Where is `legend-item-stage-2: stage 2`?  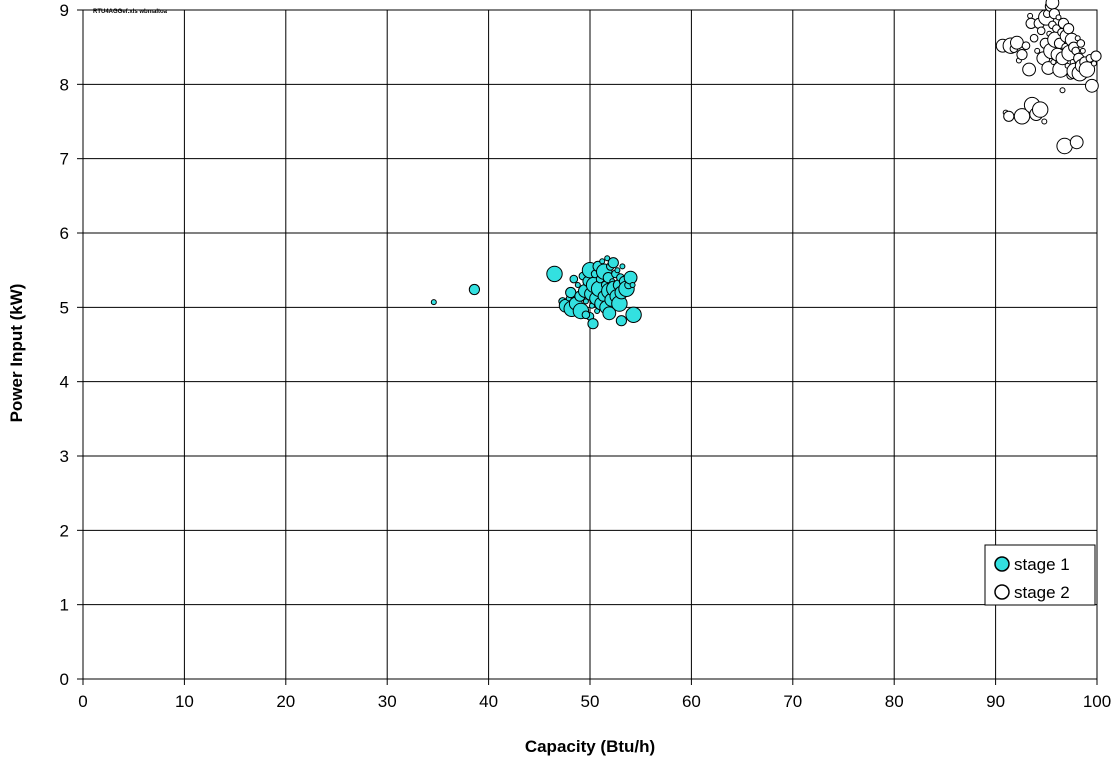 legend-item-stage-2: stage 2 is located at coordinates (1032, 592).